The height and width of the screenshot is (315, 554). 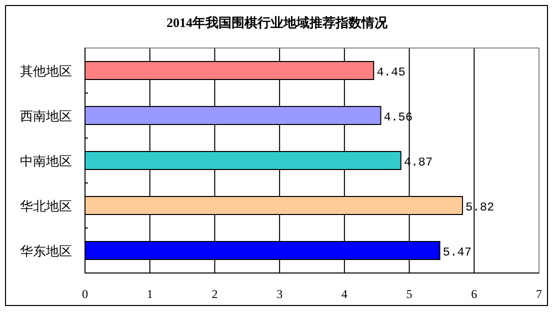 What do you see at coordinates (474, 294) in the screenshot?
I see `x-tick-label: 6` at bounding box center [474, 294].